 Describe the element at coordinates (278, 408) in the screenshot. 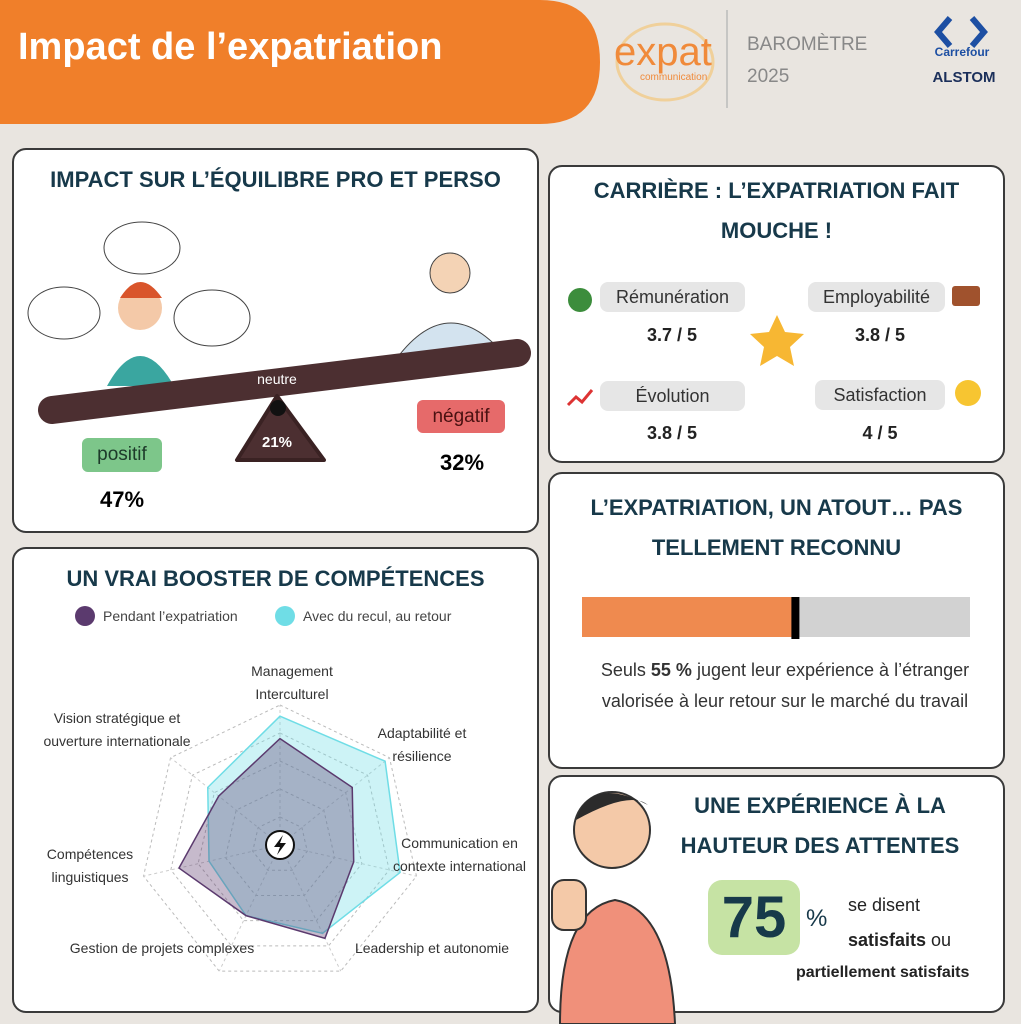

I see `pivot` at that location.